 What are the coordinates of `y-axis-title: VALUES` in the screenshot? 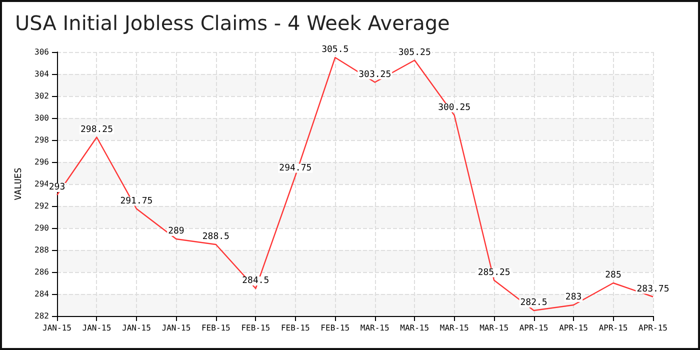 It's located at (19, 184).